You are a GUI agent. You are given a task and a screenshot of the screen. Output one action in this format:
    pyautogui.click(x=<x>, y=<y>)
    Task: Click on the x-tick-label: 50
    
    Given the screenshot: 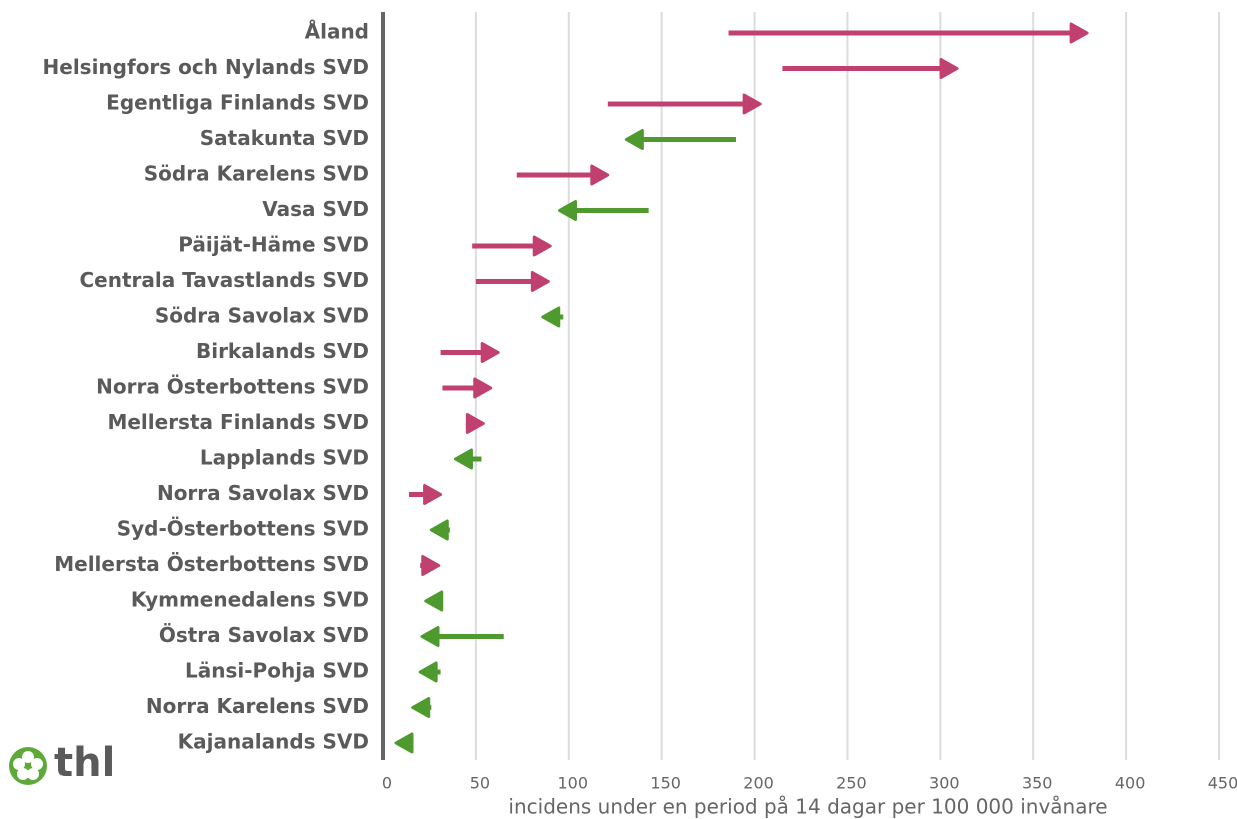 What is the action you would take?
    pyautogui.click(x=480, y=783)
    